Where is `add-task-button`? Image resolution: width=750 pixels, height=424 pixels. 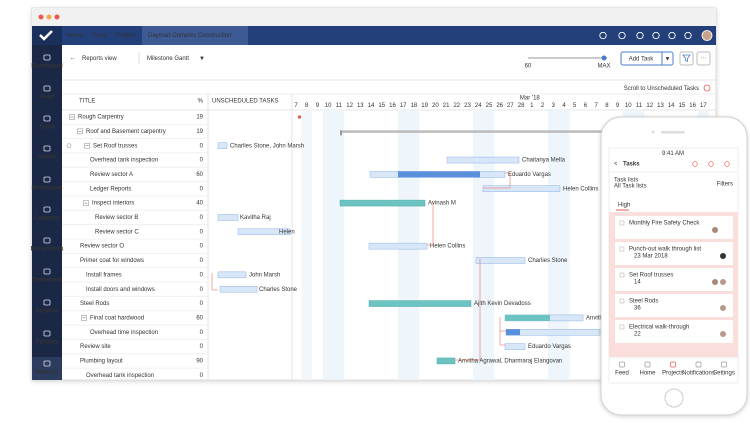
add-task-button is located at coordinates (647, 58).